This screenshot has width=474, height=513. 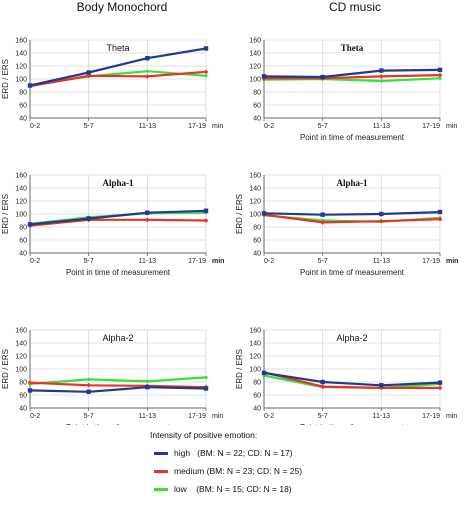 What do you see at coordinates (451, 126) in the screenshot?
I see `chart1-x-unit: min` at bounding box center [451, 126].